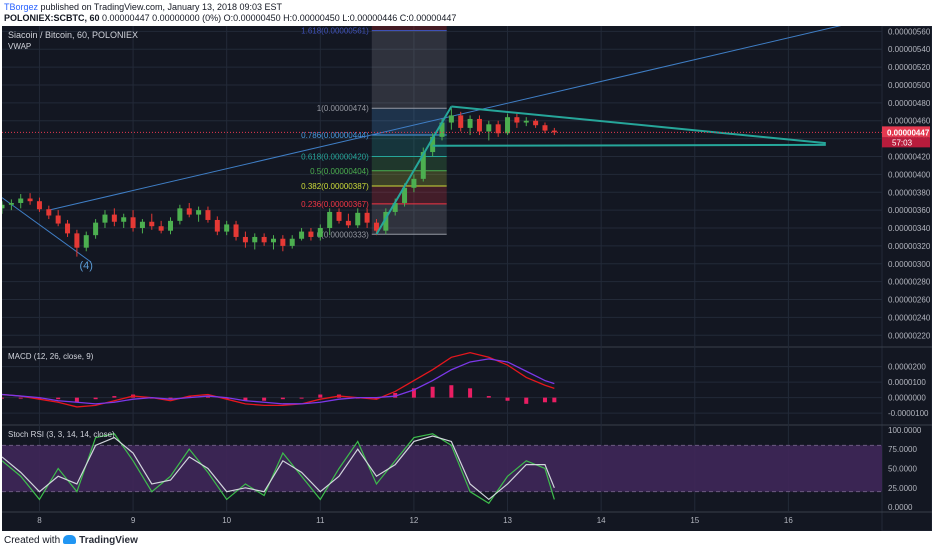  What do you see at coordinates (226, 520) in the screenshot?
I see `x-tick-label: 10` at bounding box center [226, 520].